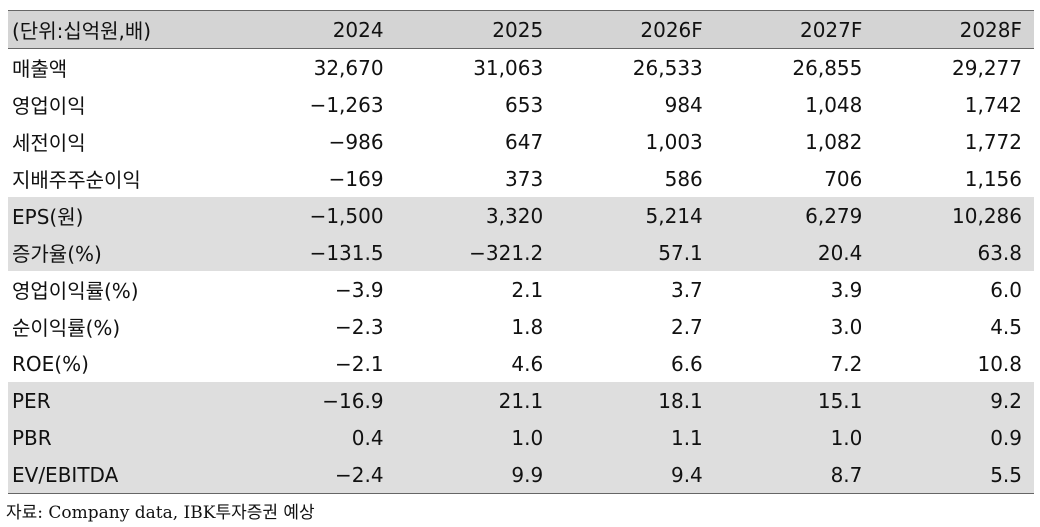 The width and height of the screenshot is (1040, 527). I want to click on table-cell: 4.5, so click(1006, 326).